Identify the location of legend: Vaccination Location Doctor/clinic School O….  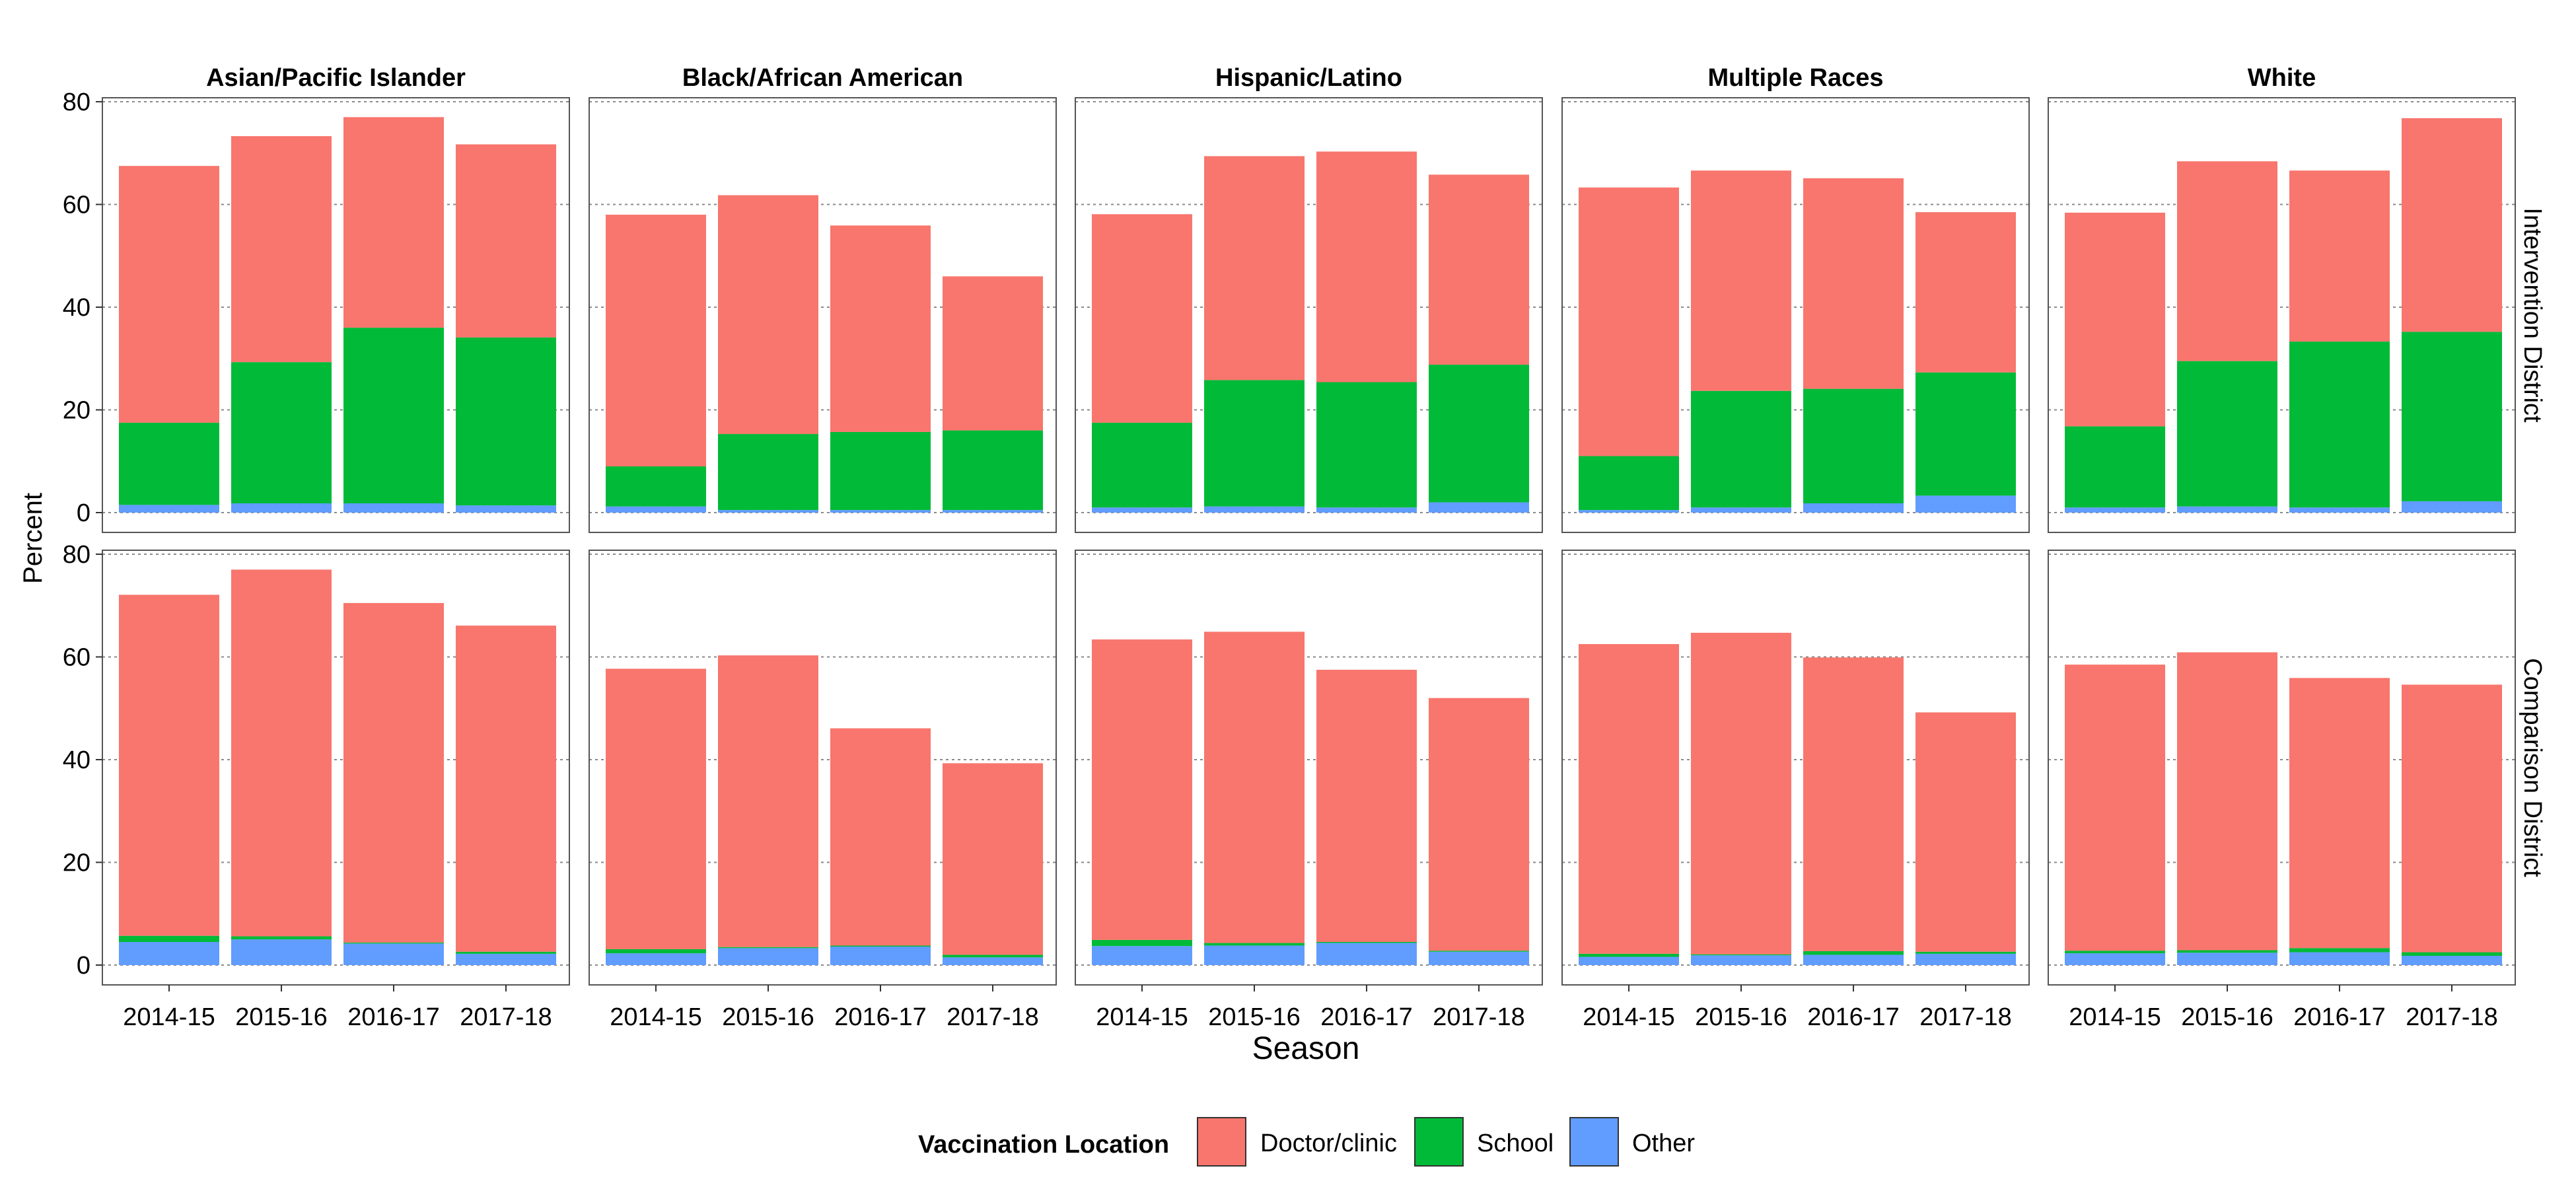
(1306, 1142).